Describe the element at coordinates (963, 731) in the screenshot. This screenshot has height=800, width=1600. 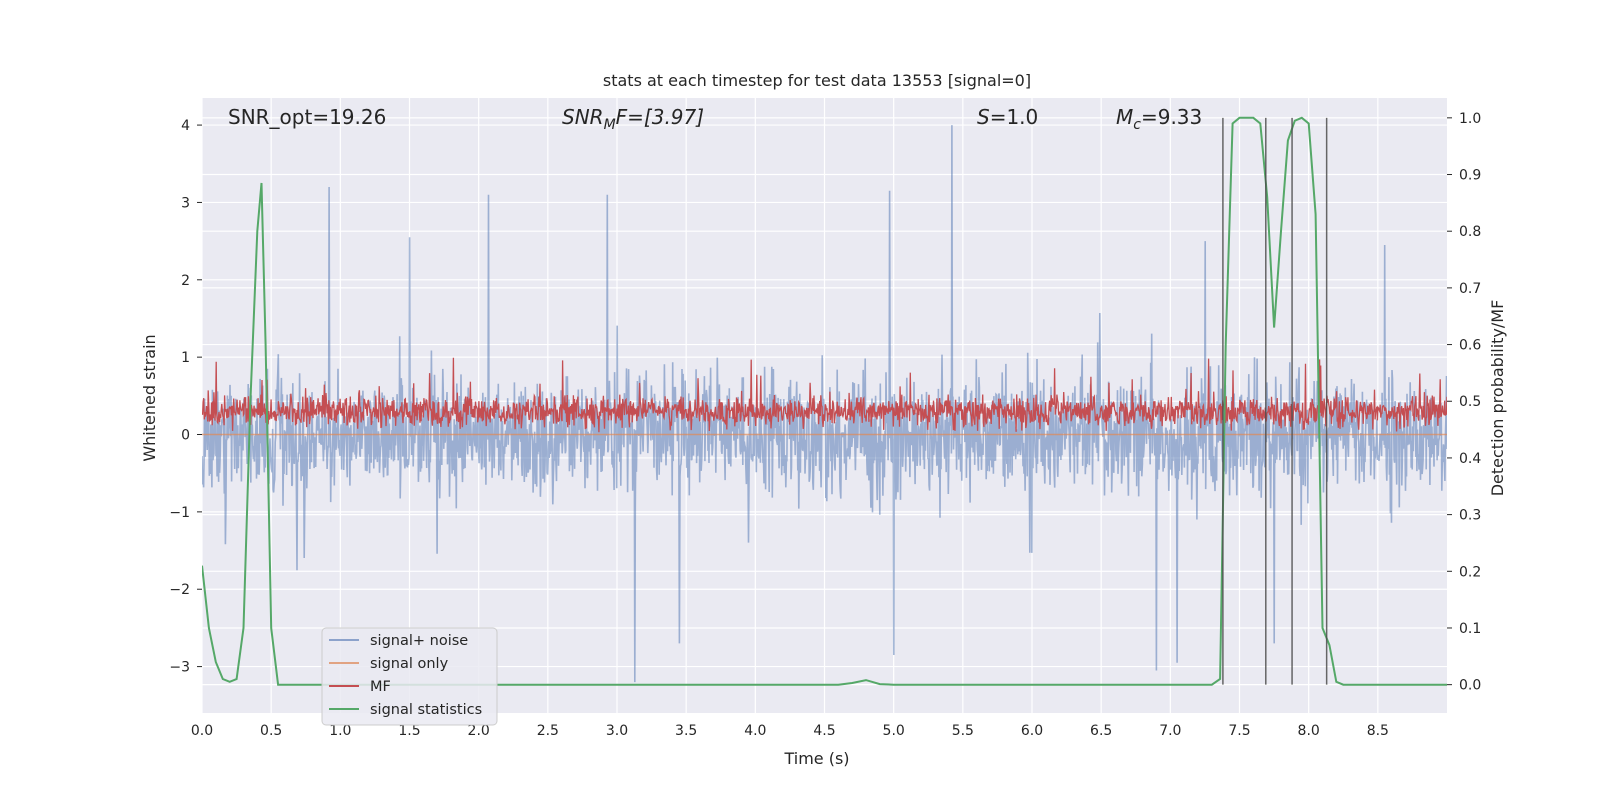
I see `x-tick-label: 5.5` at that location.